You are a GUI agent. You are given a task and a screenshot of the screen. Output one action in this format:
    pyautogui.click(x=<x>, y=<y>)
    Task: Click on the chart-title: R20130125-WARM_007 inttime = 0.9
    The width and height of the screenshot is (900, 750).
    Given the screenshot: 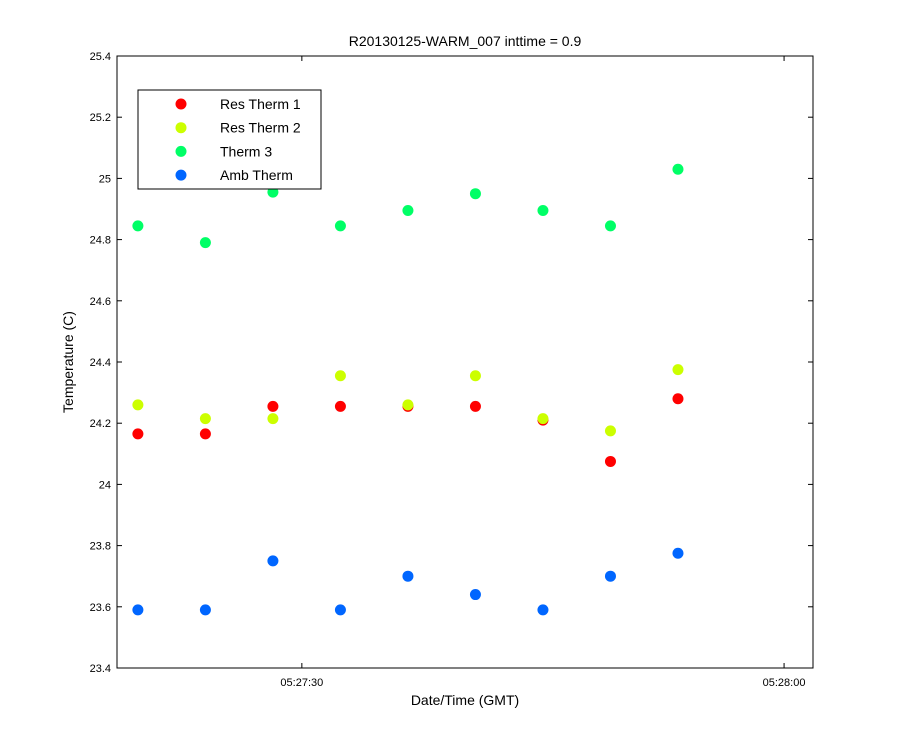 What is the action you would take?
    pyautogui.click(x=465, y=41)
    